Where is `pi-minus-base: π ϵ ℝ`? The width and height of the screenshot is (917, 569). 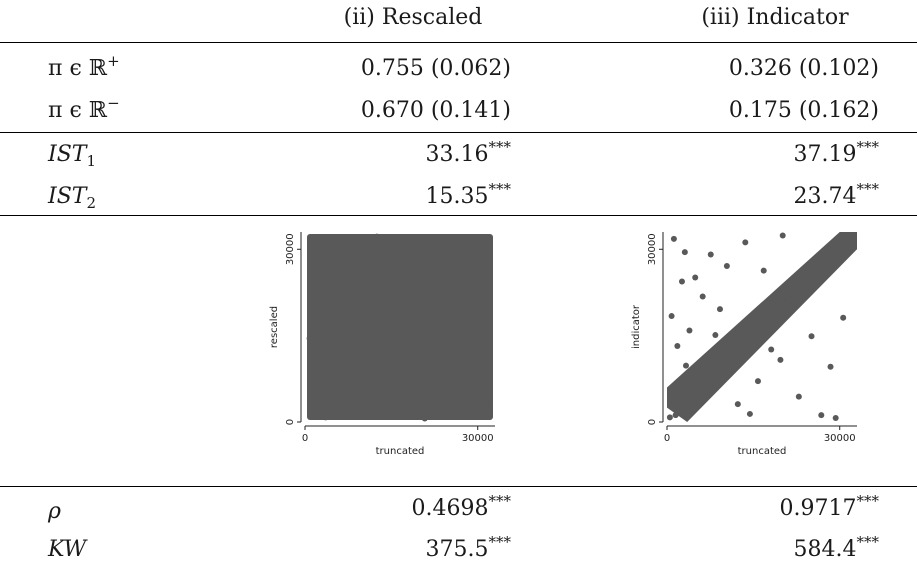
pi-minus-base: π ϵ ℝ is located at coordinates (78, 110).